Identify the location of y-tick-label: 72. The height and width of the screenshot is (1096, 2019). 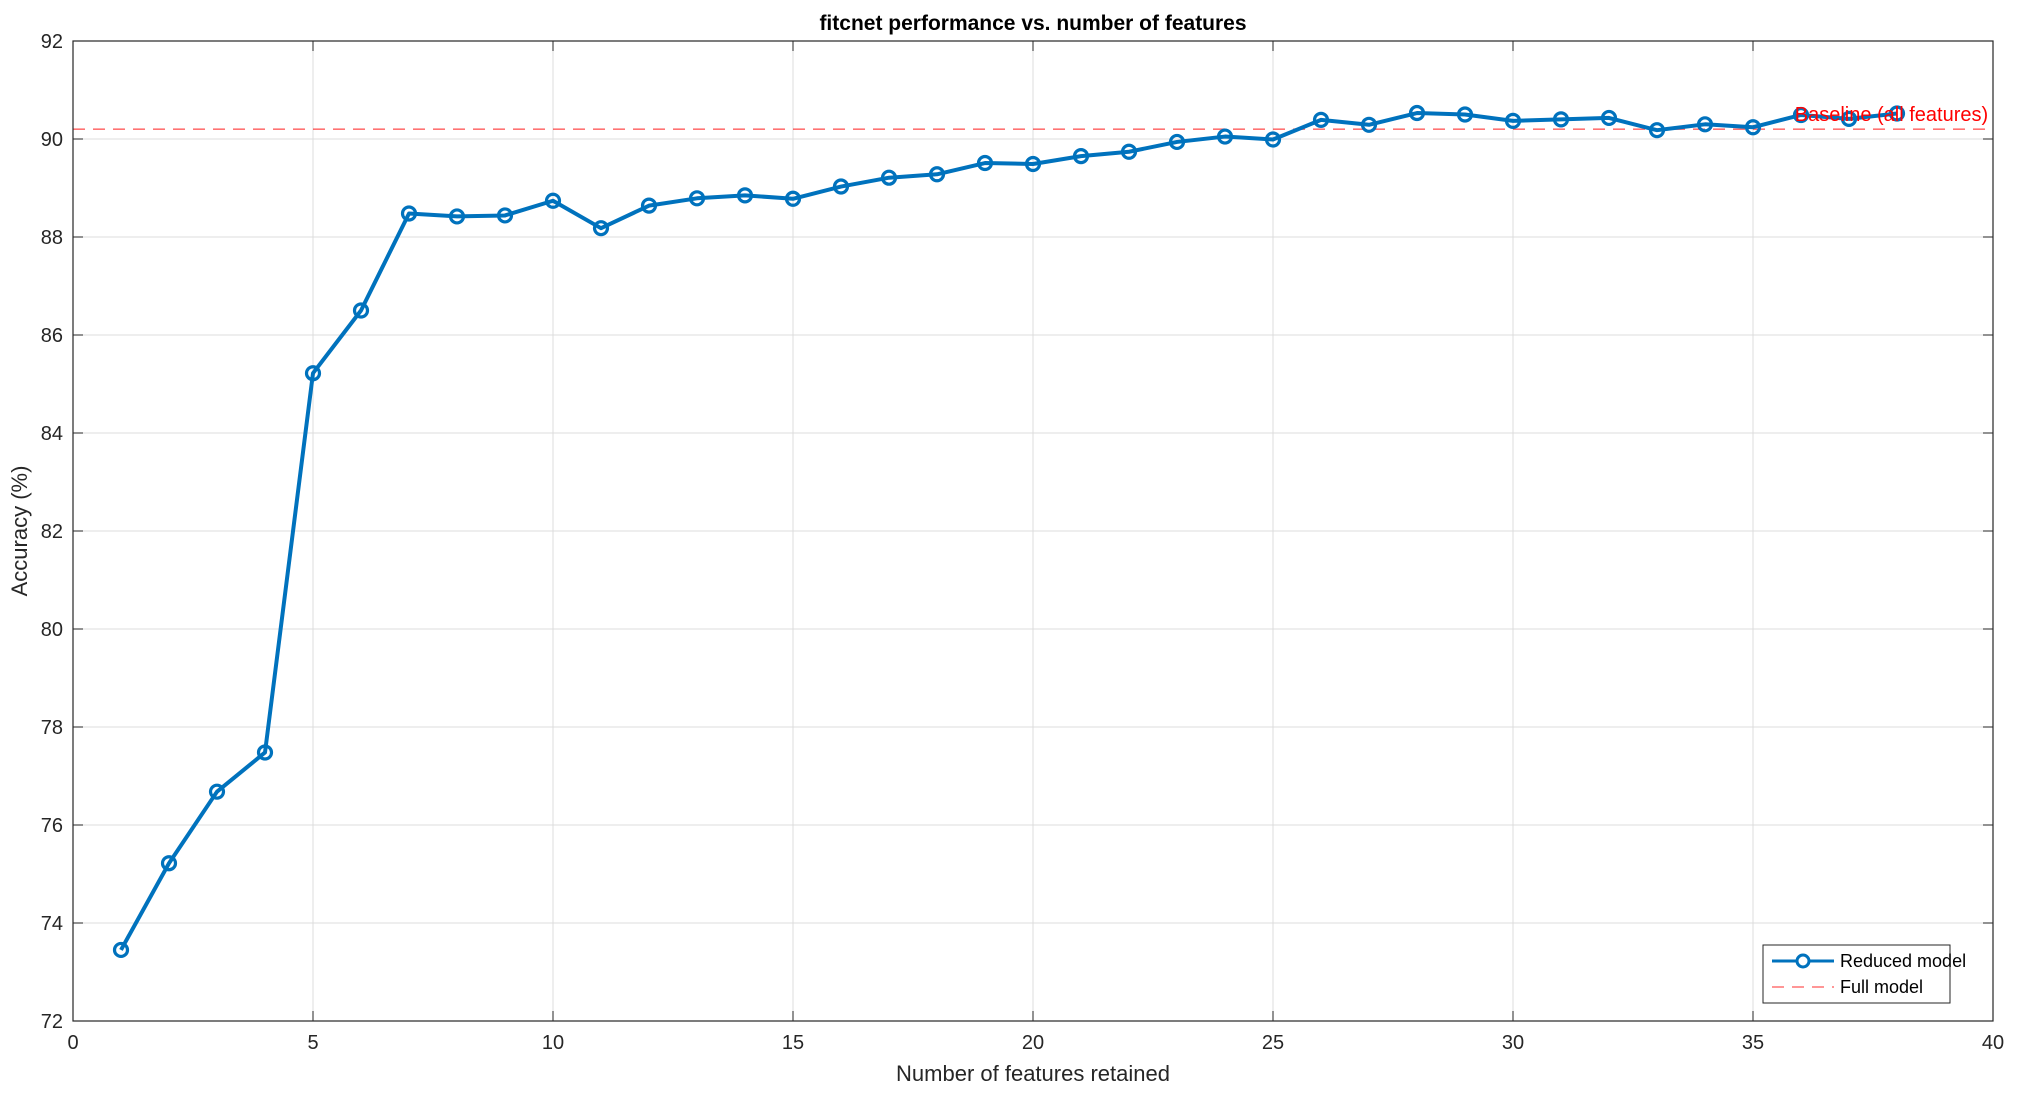
(52, 1022).